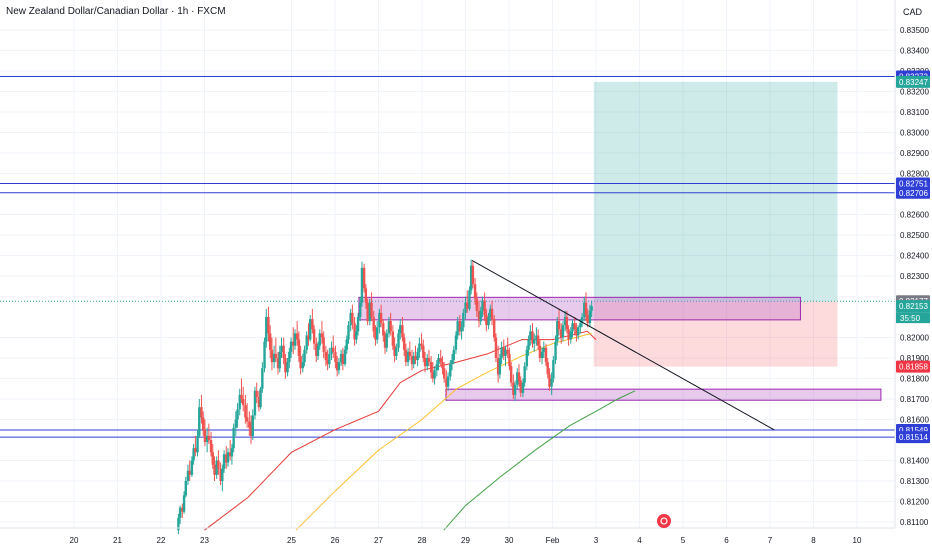 Image resolution: width=932 pixels, height=555 pixels. Describe the element at coordinates (913, 306) in the screenshot. I see `price-tag-bg` at that location.